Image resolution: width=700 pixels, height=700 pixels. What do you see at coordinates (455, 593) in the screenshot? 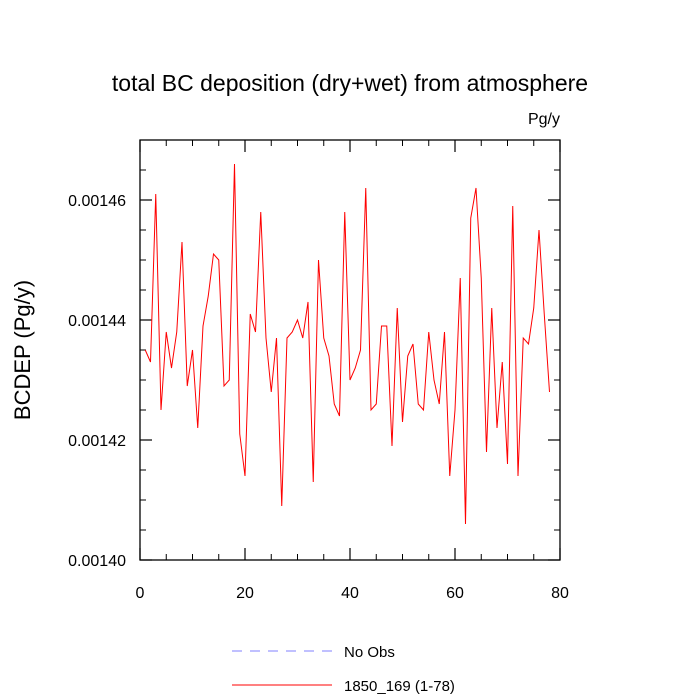
I see `x-tick-label: 60` at bounding box center [455, 593].